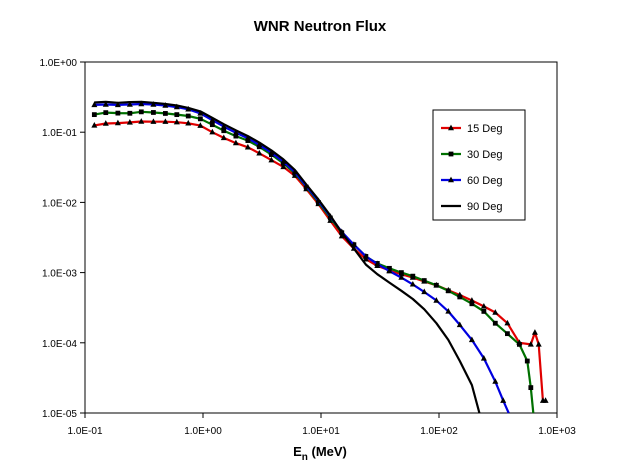  What do you see at coordinates (327, 451) in the screenshot?
I see `x-axis-label-unit: (MeV)` at bounding box center [327, 451].